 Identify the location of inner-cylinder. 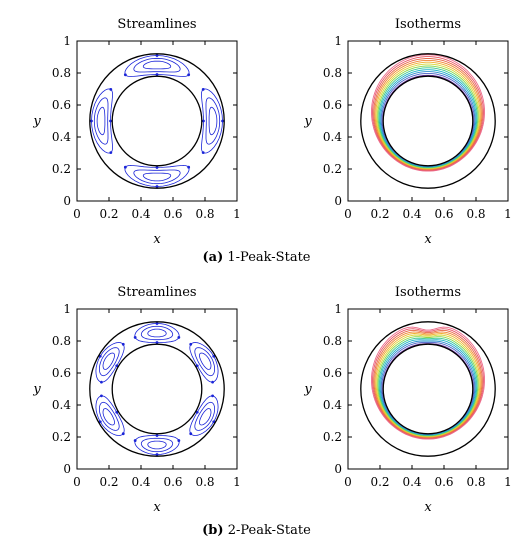
(157, 389).